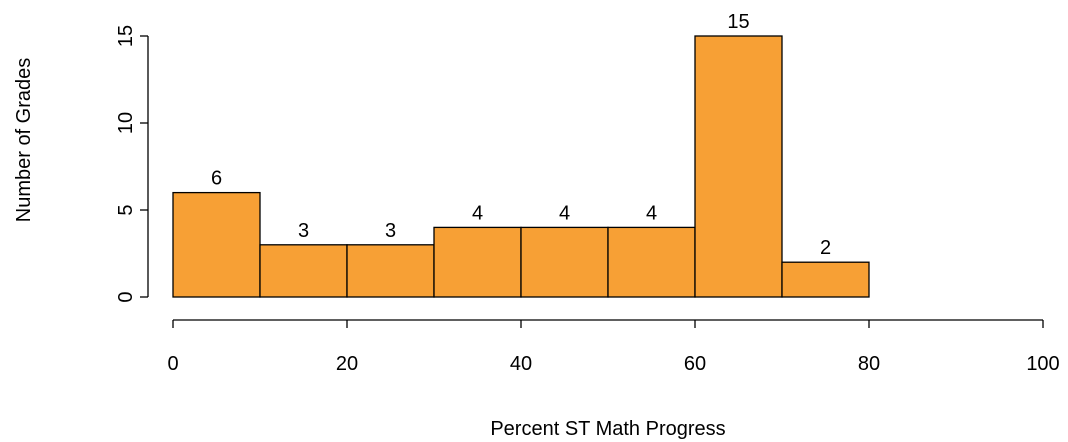 The image size is (1068, 442). I want to click on x-tick-label: 80, so click(869, 364).